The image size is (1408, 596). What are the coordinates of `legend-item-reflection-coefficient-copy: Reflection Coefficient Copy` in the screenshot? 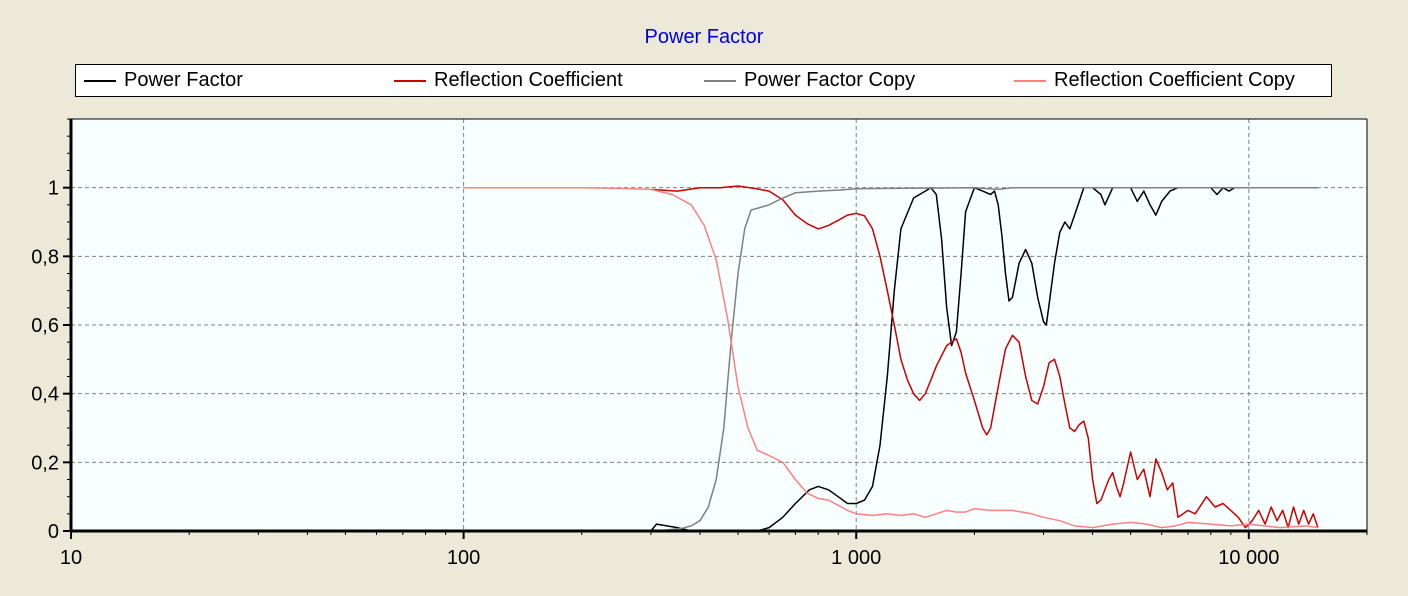 It's located at (1154, 80).